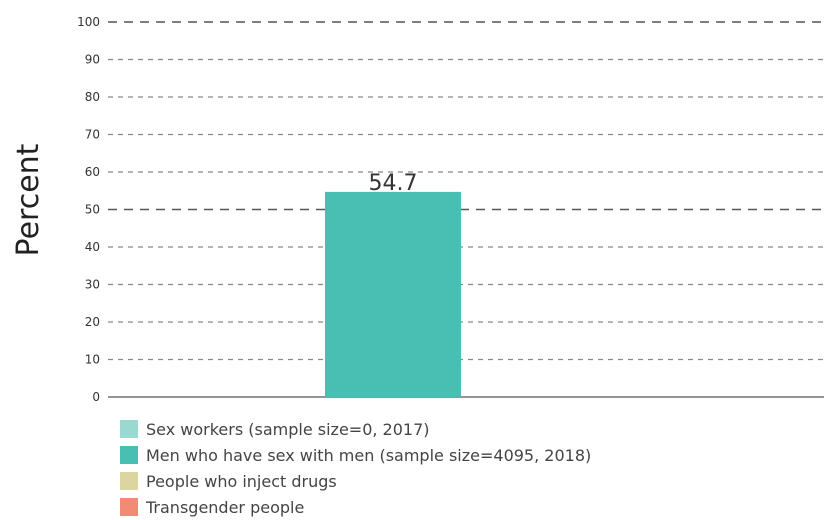  I want to click on y-tick-label-20: 20, so click(92, 322).